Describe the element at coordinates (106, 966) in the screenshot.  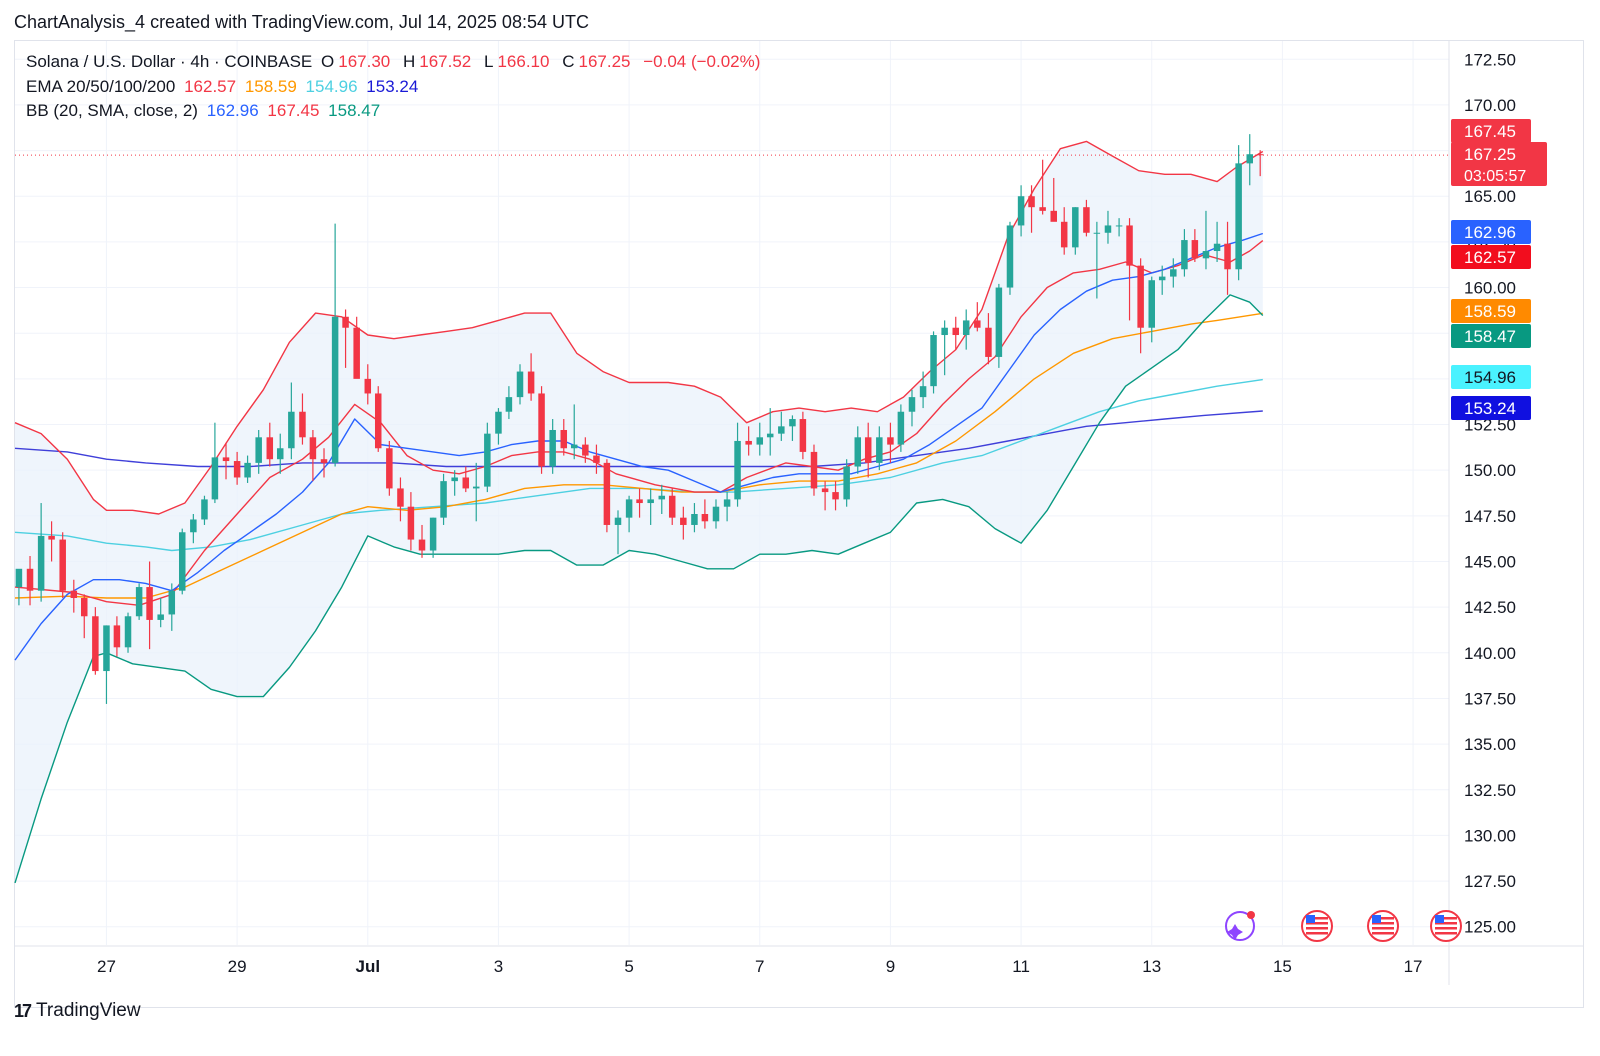
I see `time-tick-label: 27` at that location.